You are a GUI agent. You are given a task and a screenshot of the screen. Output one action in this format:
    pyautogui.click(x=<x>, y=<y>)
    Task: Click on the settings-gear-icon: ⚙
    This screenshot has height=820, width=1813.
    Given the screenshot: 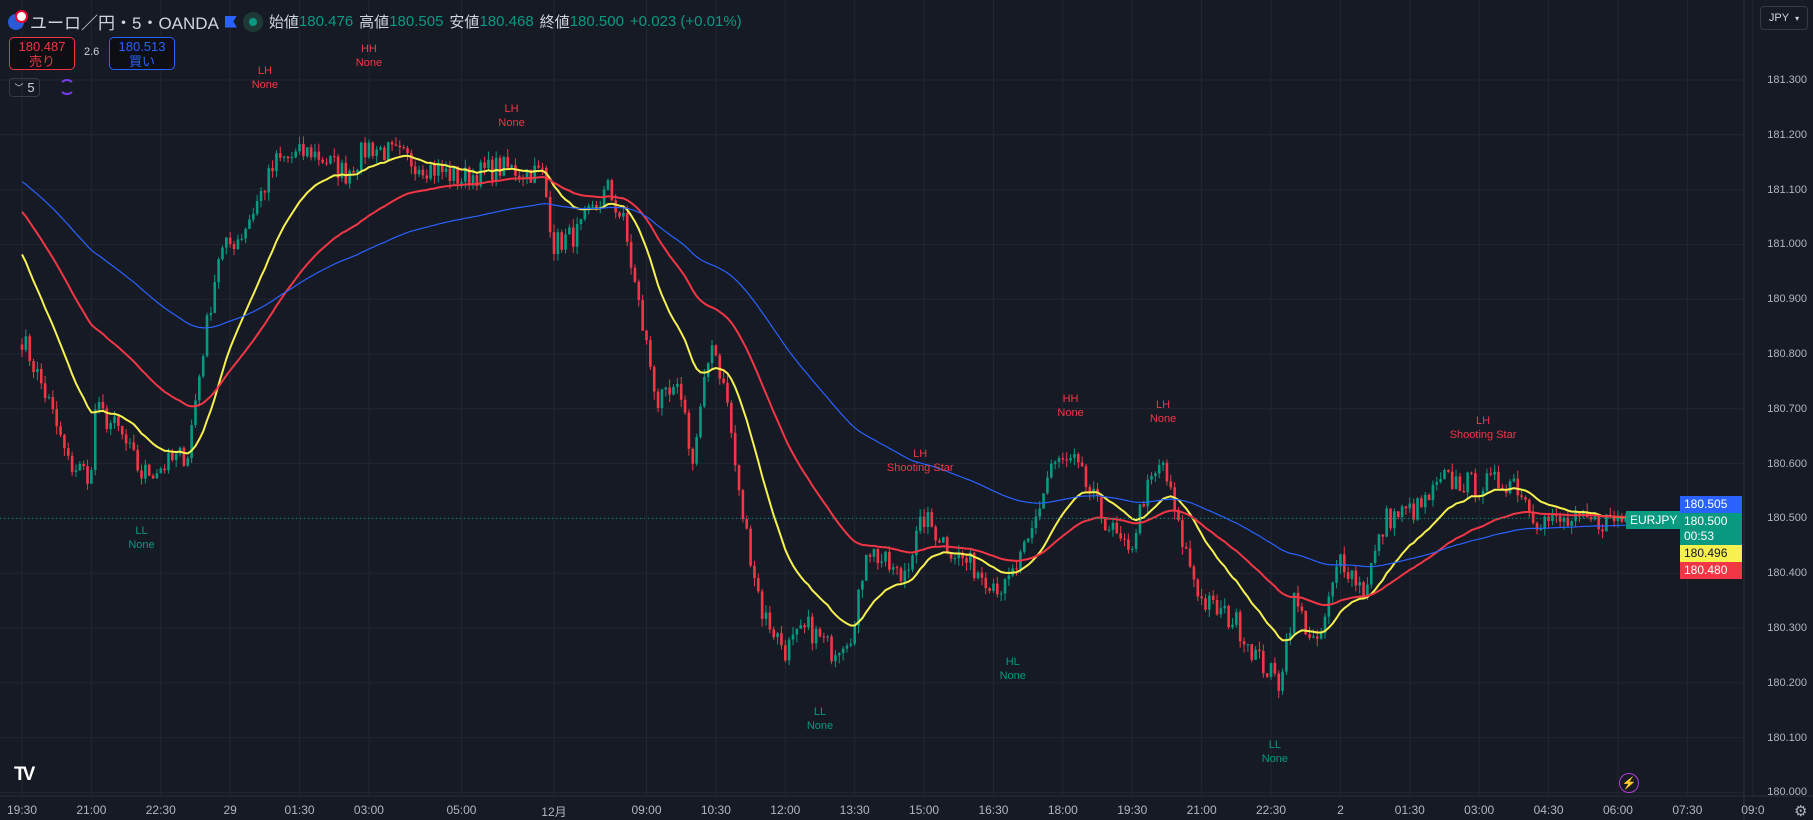 What is the action you would take?
    pyautogui.click(x=1801, y=811)
    